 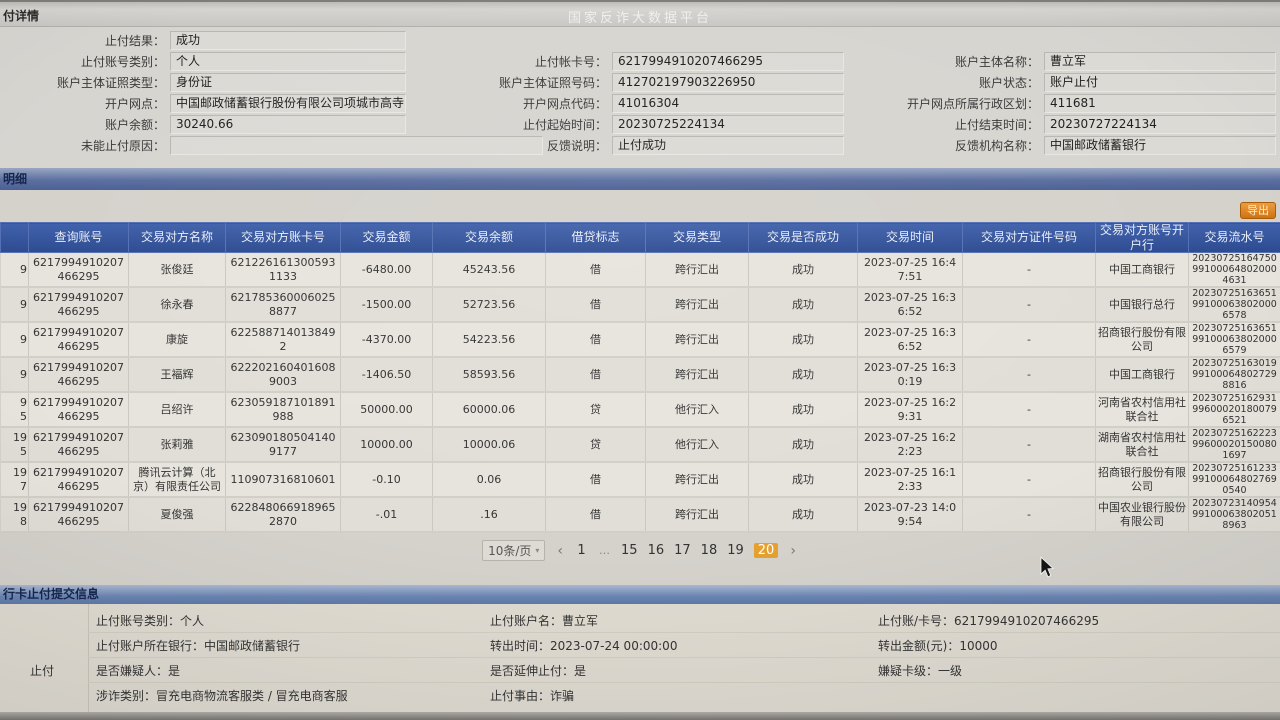 What do you see at coordinates (1142, 515) in the screenshot?
I see `cell-bank: 中国农业银行股份有限公司` at bounding box center [1142, 515].